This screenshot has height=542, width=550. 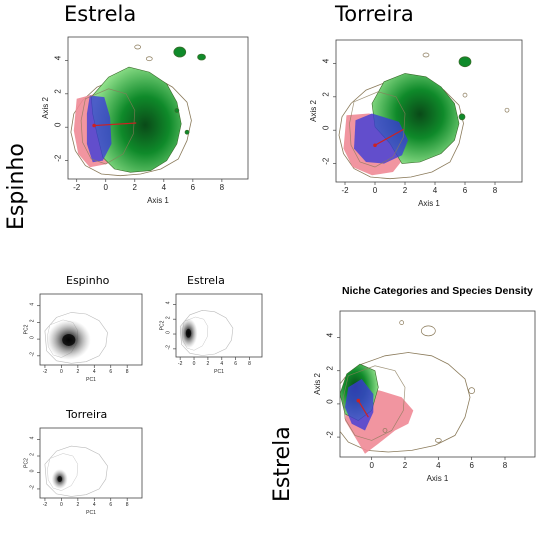 What do you see at coordinates (87, 414) in the screenshot?
I see `chart-title-density-torreira: Torreira` at bounding box center [87, 414].